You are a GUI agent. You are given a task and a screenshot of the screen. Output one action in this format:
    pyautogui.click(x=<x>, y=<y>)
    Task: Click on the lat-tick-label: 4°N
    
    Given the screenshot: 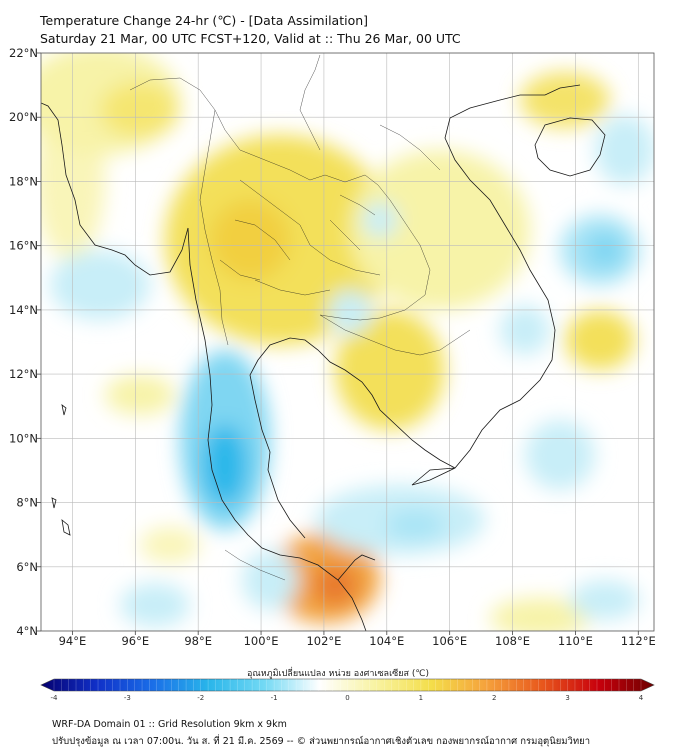 What is the action you would take?
    pyautogui.click(x=27, y=631)
    